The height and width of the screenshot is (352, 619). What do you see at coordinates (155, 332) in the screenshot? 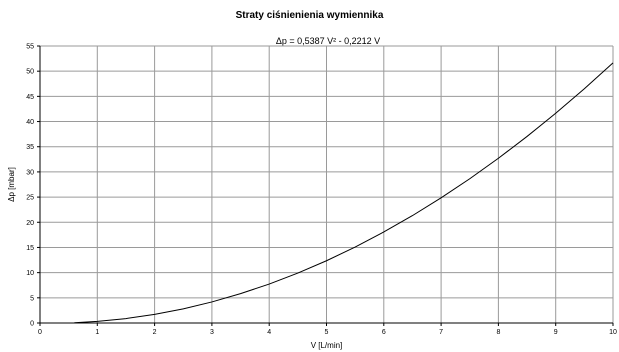
I see `x-tick-label: 2` at bounding box center [155, 332].